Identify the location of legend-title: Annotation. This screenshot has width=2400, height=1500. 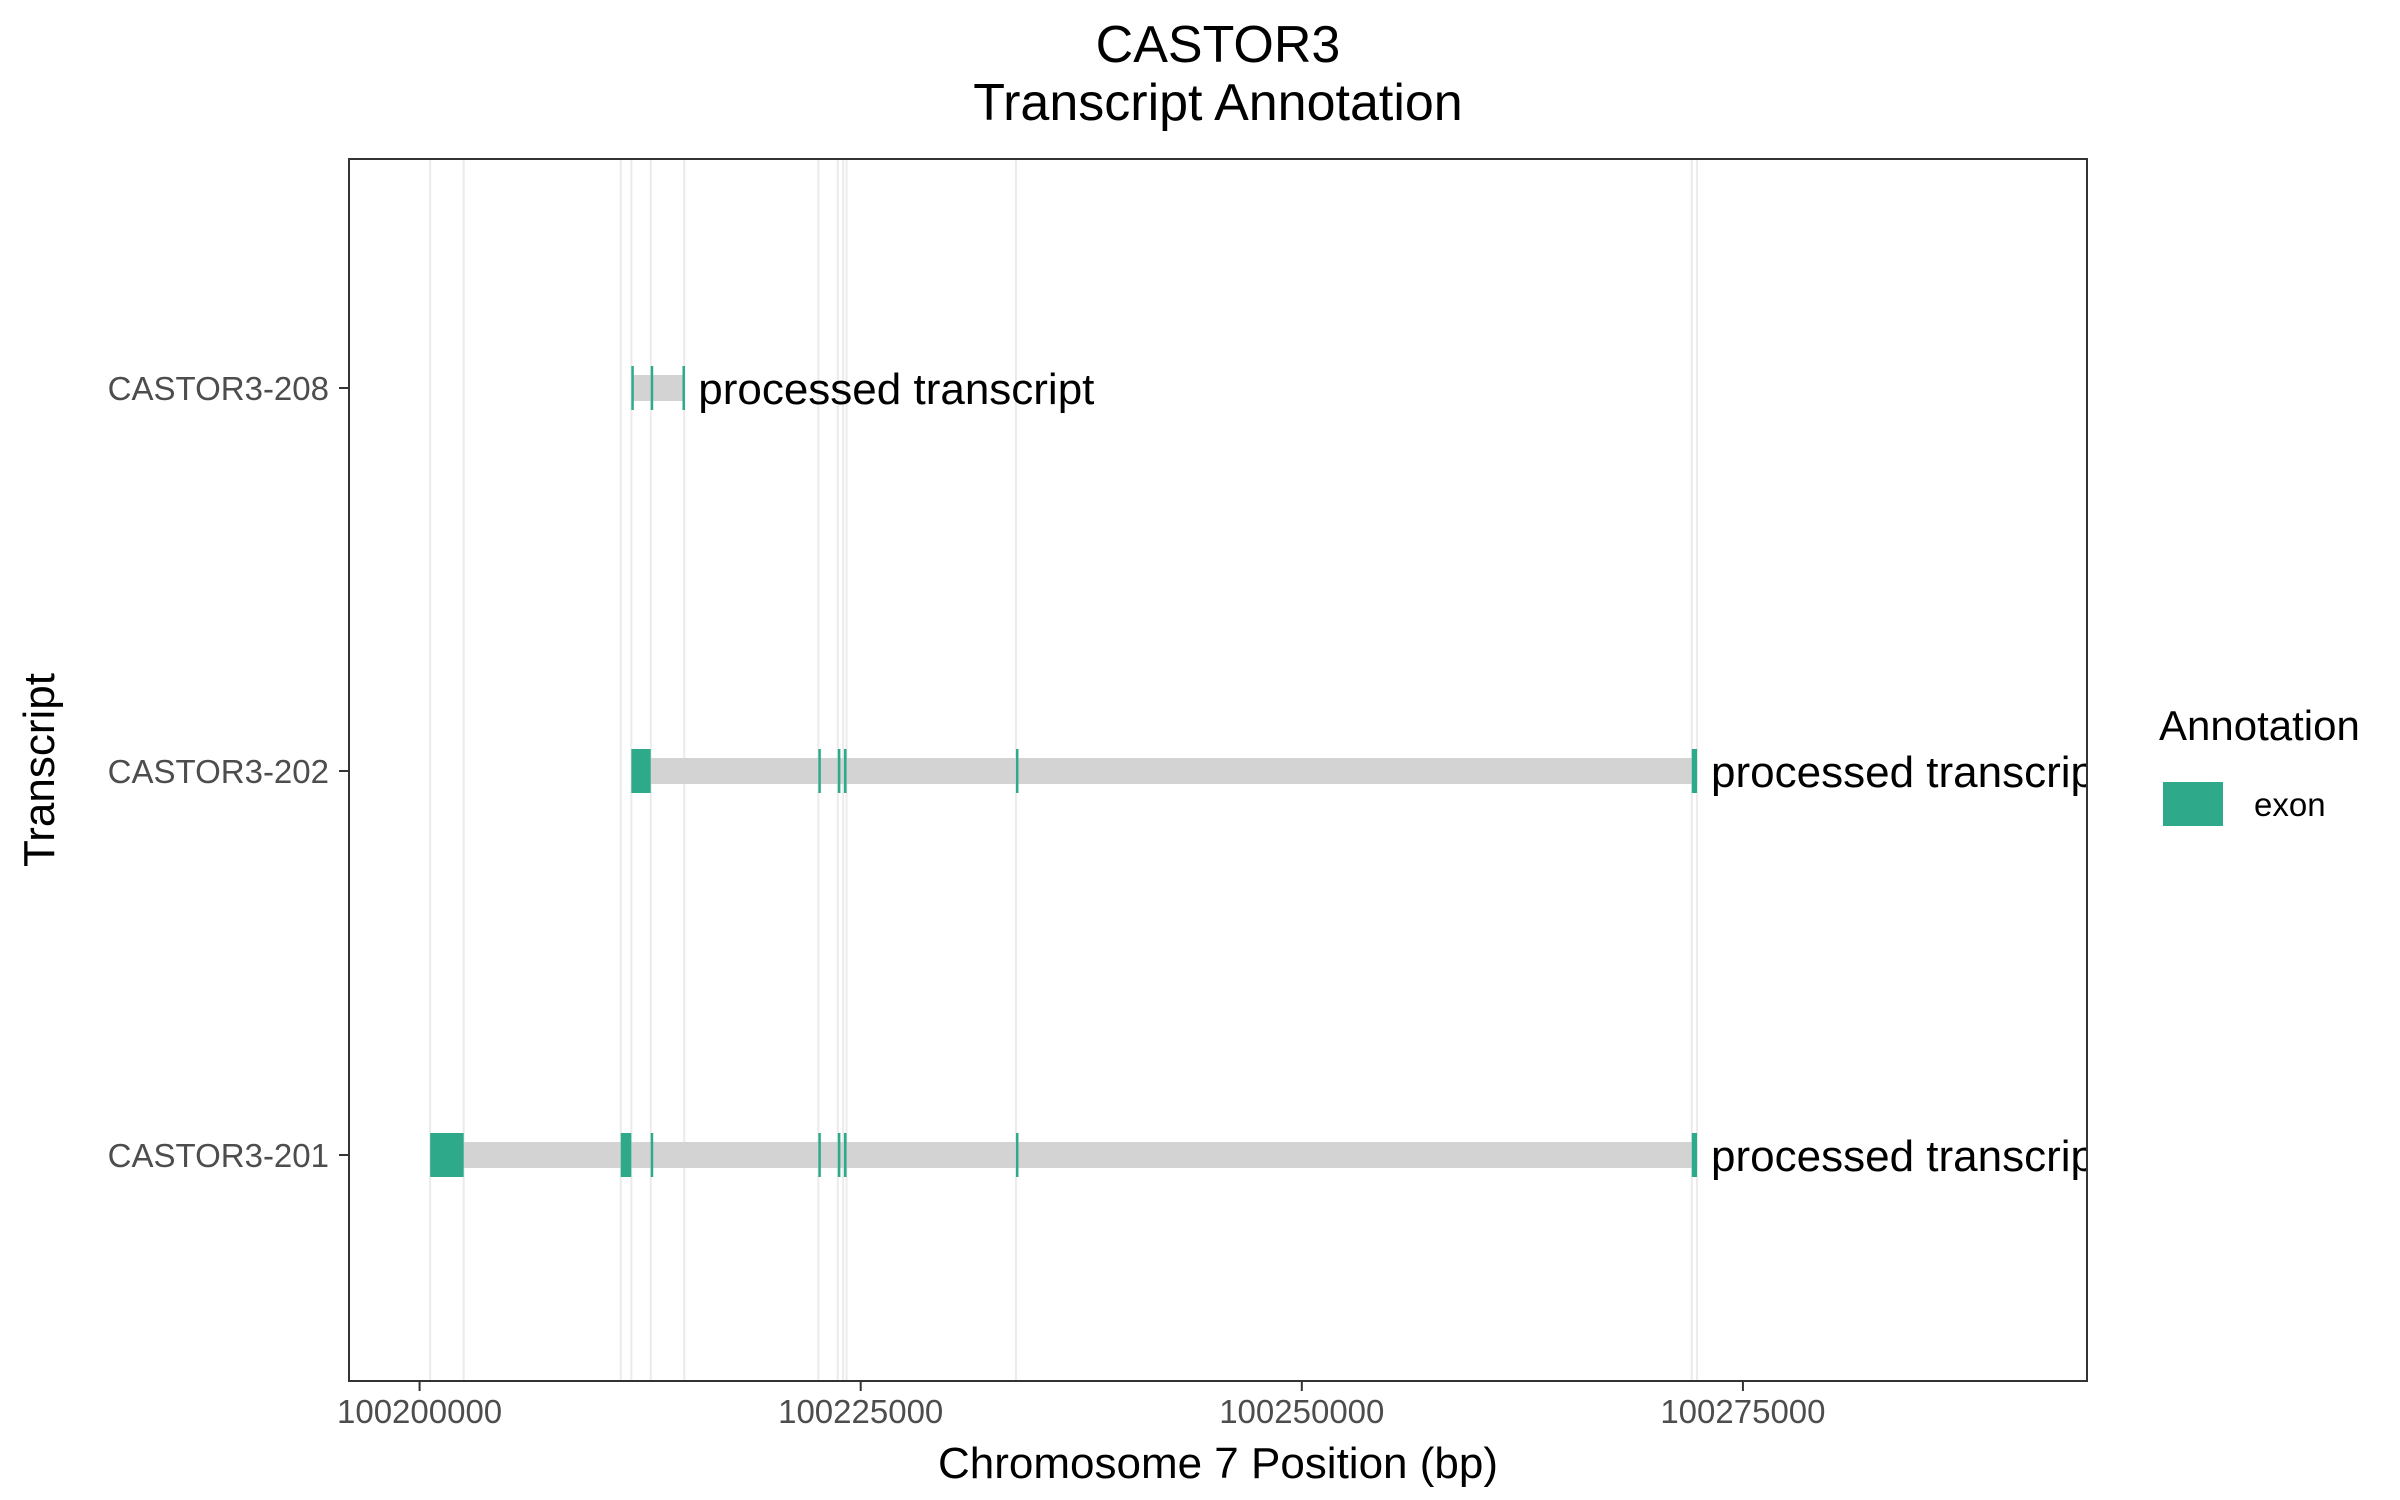
(2259, 725).